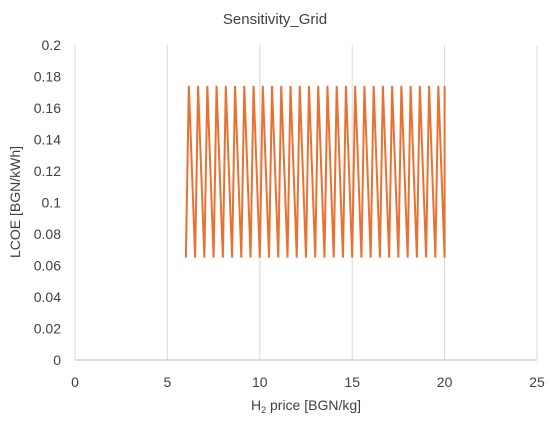 The width and height of the screenshot is (550, 424). Describe the element at coordinates (168, 382) in the screenshot. I see `x-tick-label-5: 5` at that location.